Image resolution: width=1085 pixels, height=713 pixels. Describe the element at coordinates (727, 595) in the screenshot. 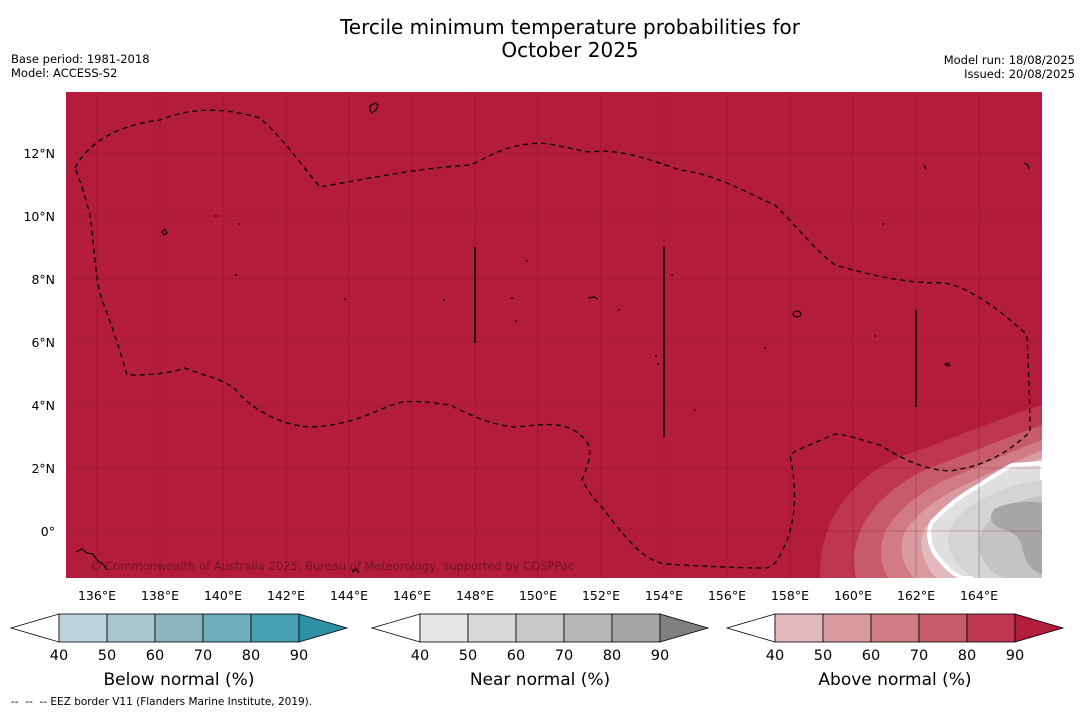

I see `lon-label: 156°E` at that location.